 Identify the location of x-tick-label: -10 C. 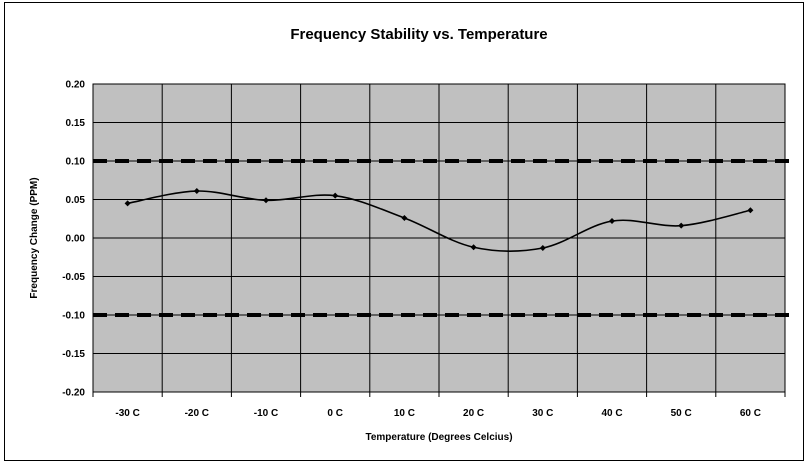
(266, 413).